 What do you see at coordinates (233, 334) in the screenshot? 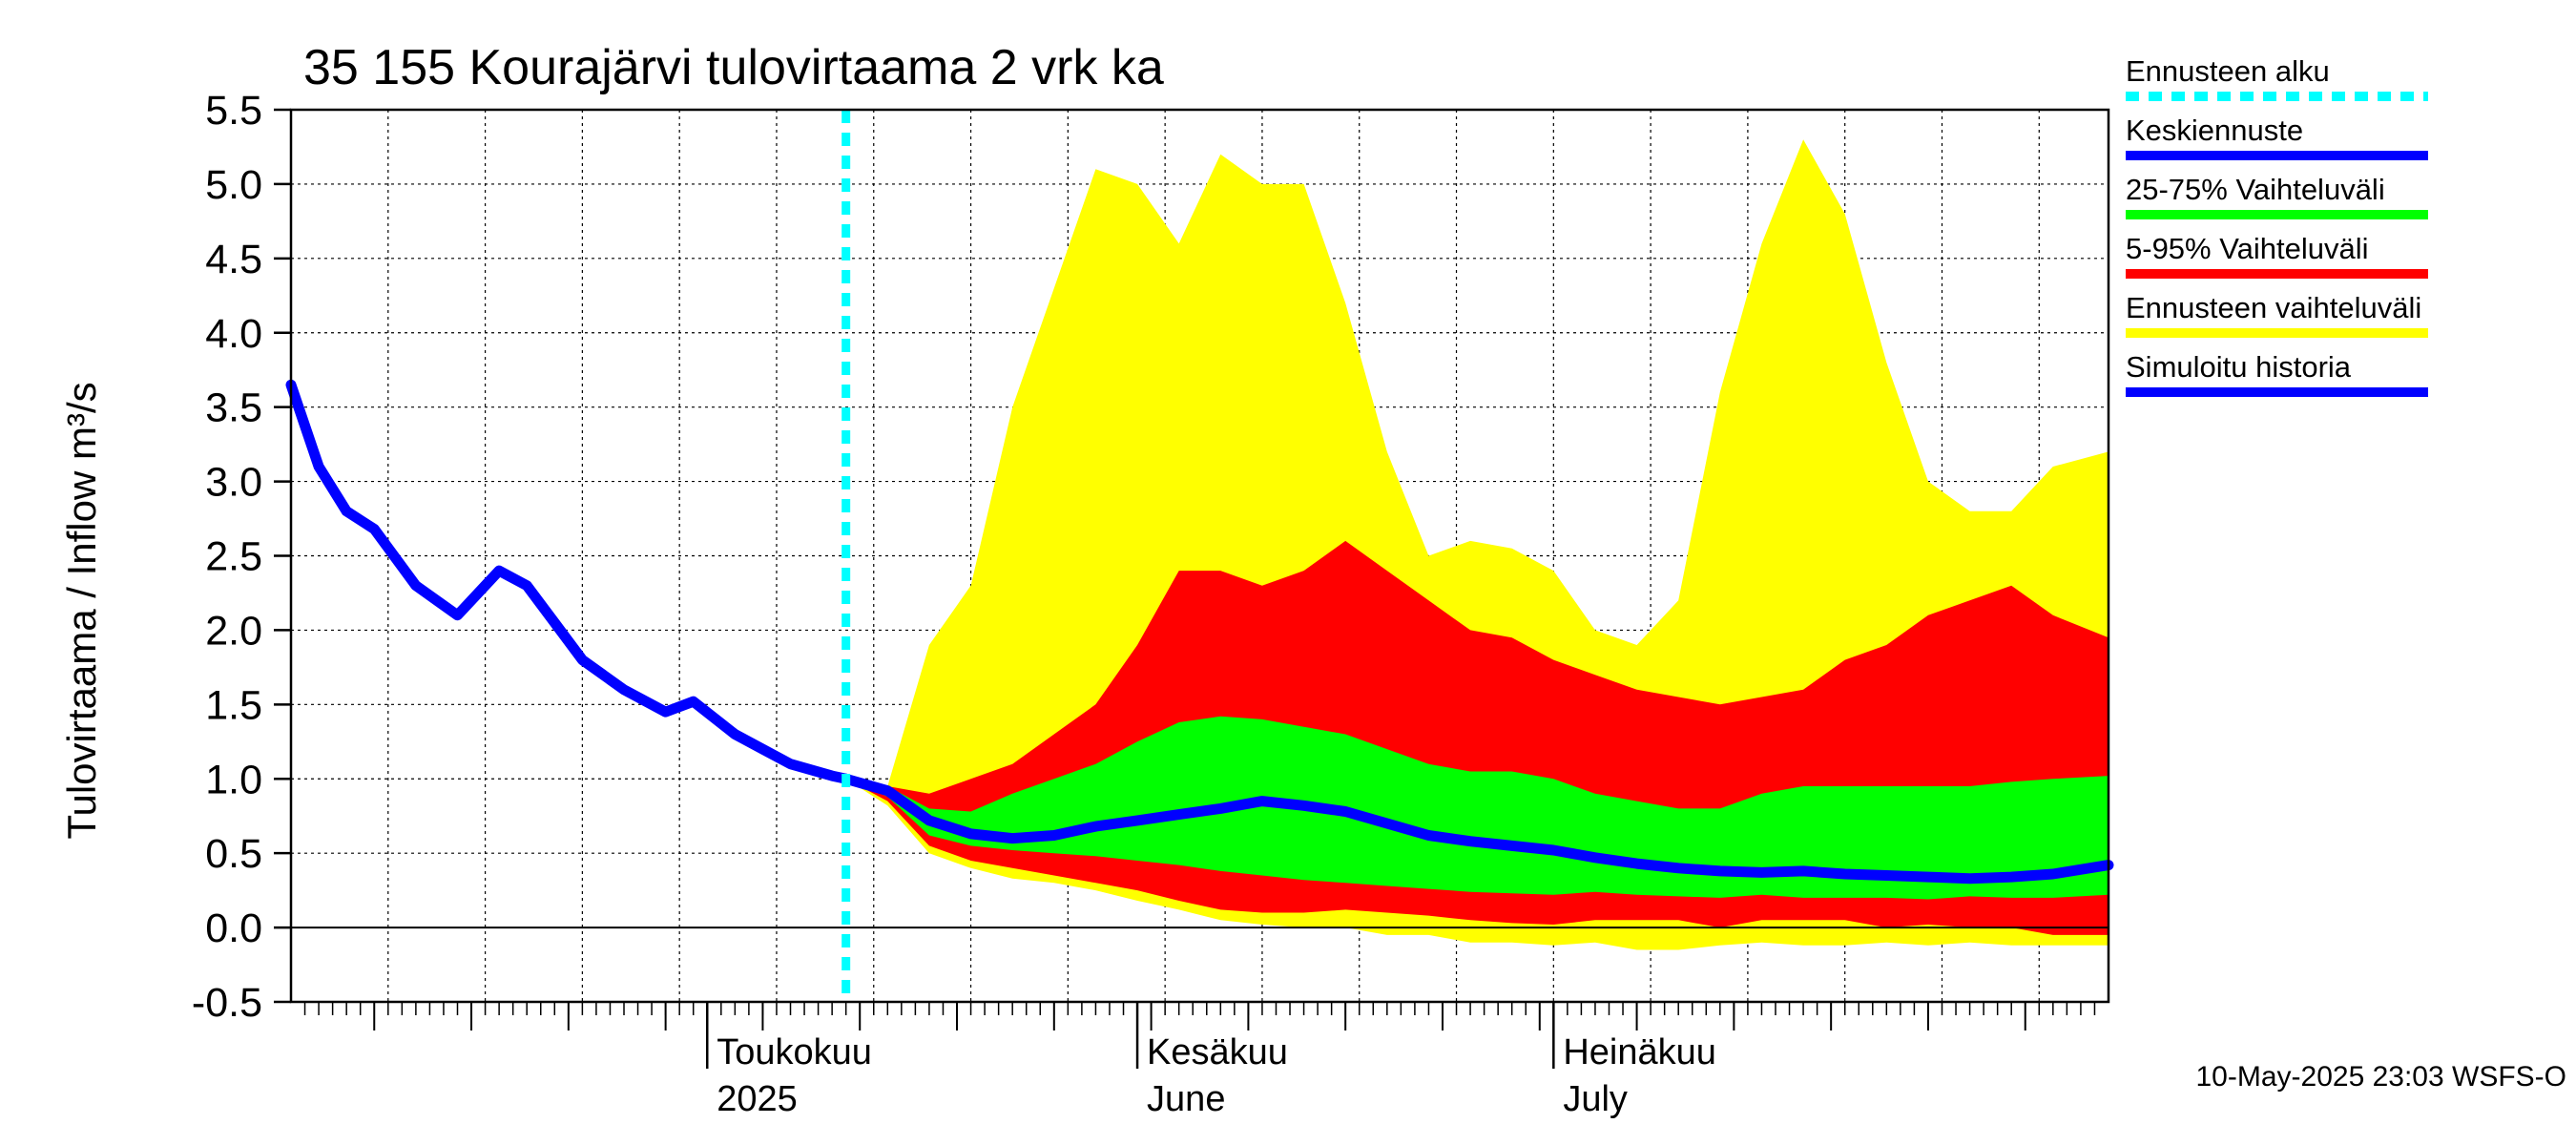
I see `y-tick-label: 4.0` at bounding box center [233, 334].